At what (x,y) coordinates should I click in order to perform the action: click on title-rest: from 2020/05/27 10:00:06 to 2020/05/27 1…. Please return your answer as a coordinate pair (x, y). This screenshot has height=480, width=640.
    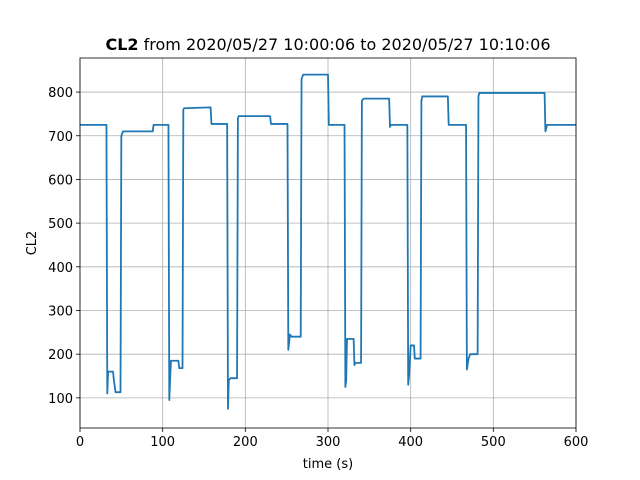
    Looking at the image, I should click on (347, 44).